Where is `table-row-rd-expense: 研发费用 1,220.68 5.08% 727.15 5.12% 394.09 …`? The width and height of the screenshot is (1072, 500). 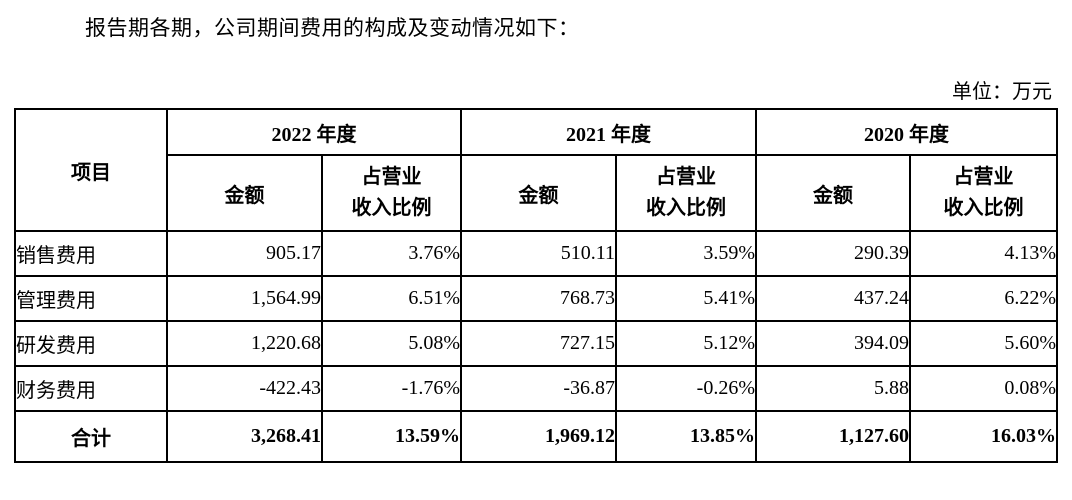 table-row-rd-expense: 研发费用 1,220.68 5.08% 727.15 5.12% 394.09 … is located at coordinates (536, 344).